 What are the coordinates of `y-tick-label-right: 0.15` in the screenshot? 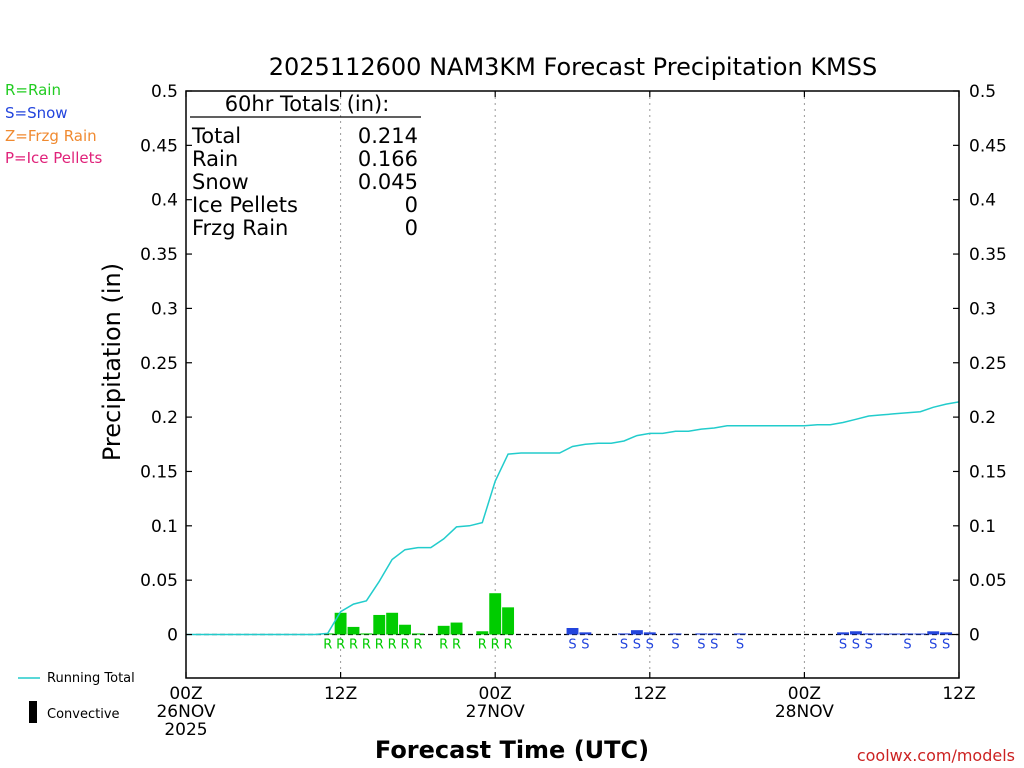 It's located at (988, 472).